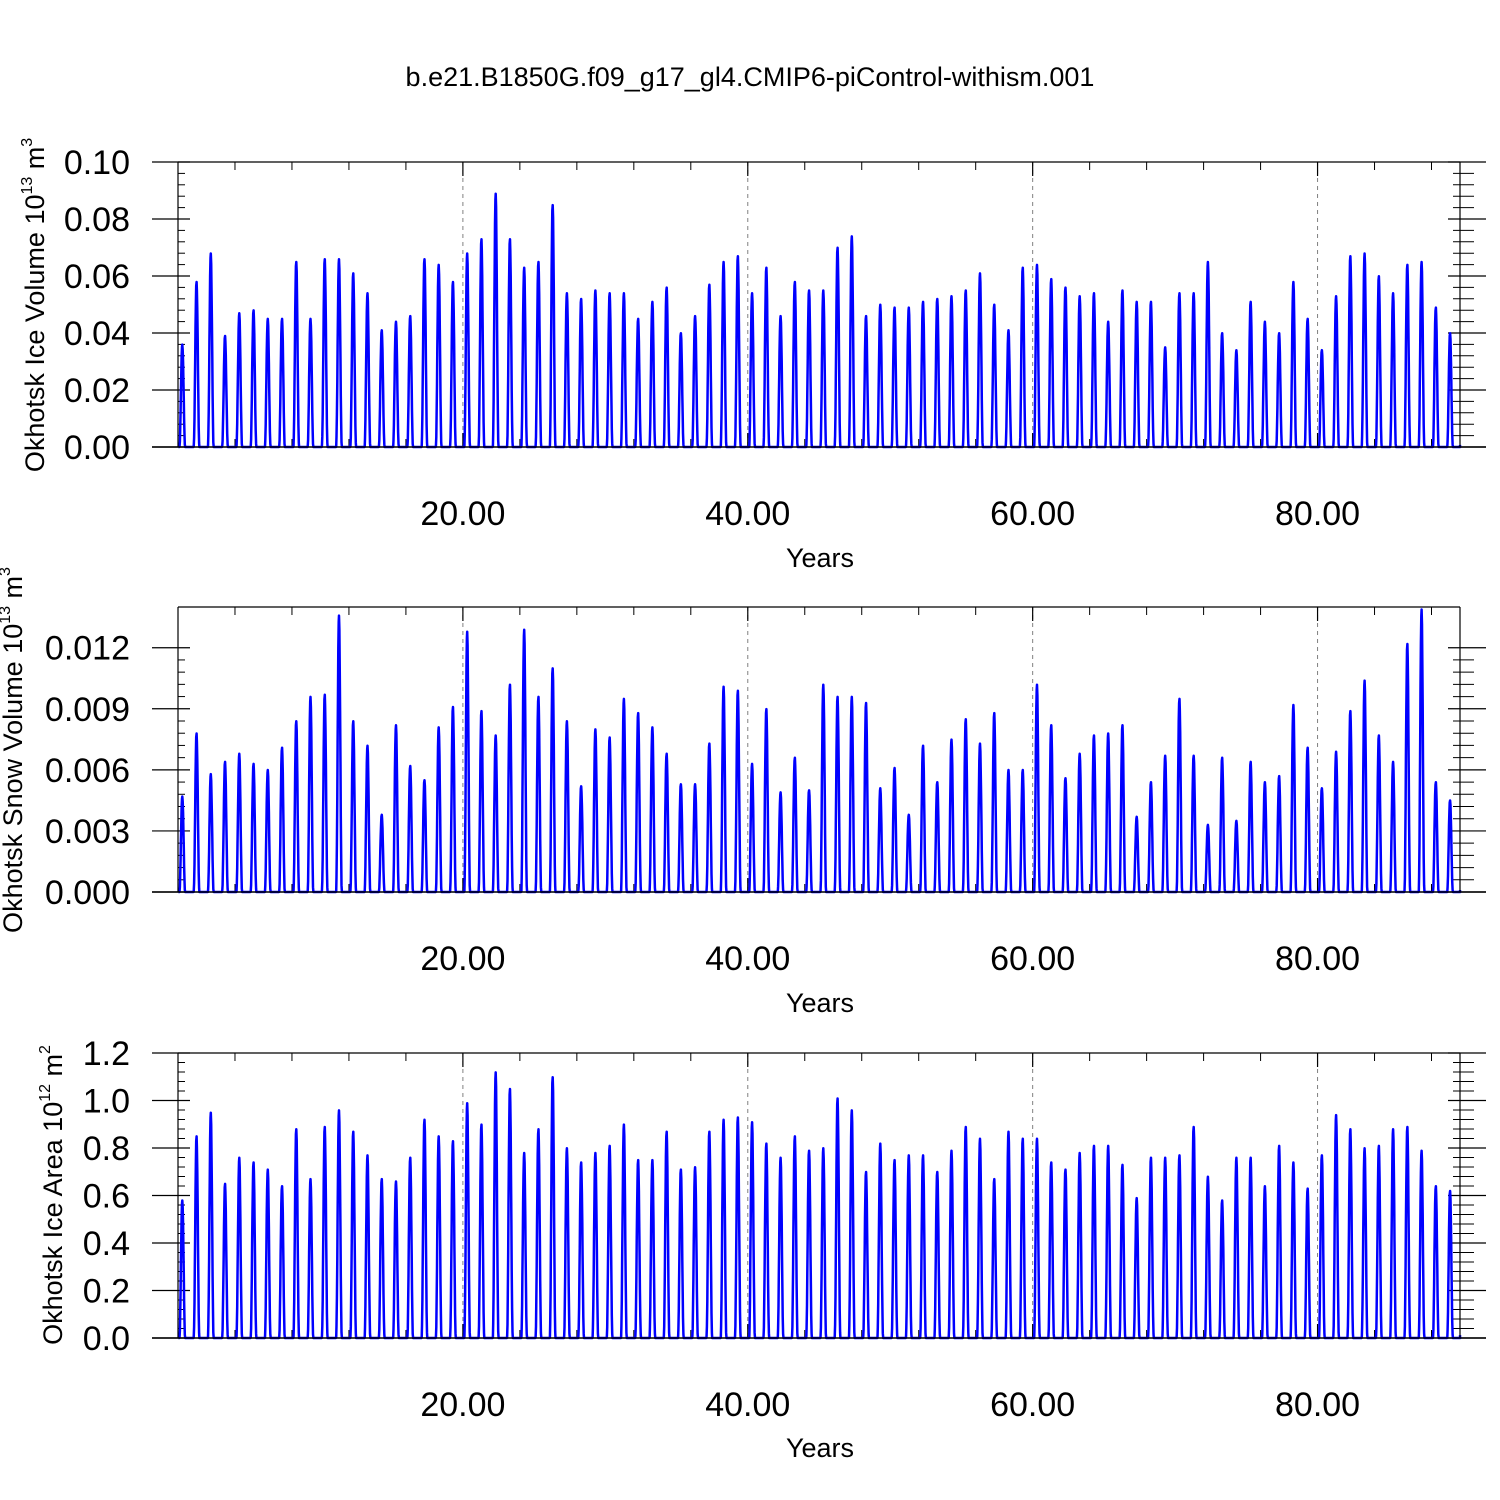 This screenshot has height=1500, width=1500. What do you see at coordinates (97, 277) in the screenshot?
I see `y-tick-label: 0.06` at bounding box center [97, 277].